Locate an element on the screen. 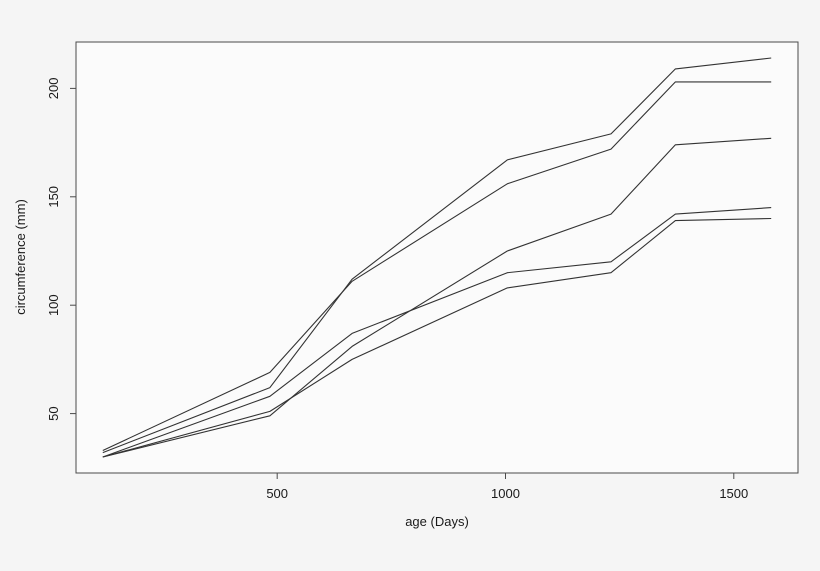 This screenshot has width=820, height=571. x-tick-label: 500 is located at coordinates (277, 493).